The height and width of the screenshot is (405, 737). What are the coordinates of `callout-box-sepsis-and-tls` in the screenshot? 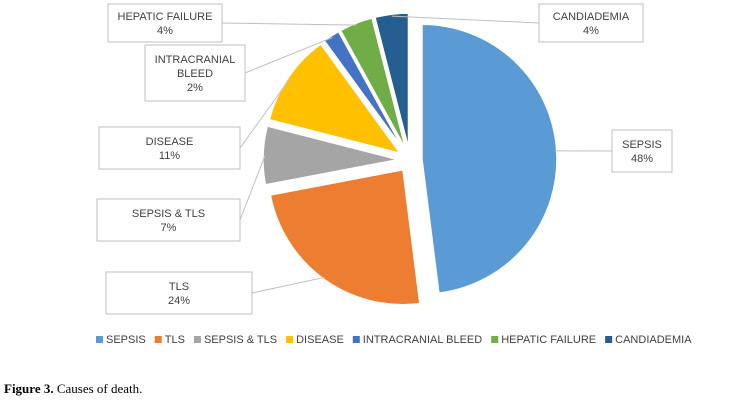 It's located at (168, 220).